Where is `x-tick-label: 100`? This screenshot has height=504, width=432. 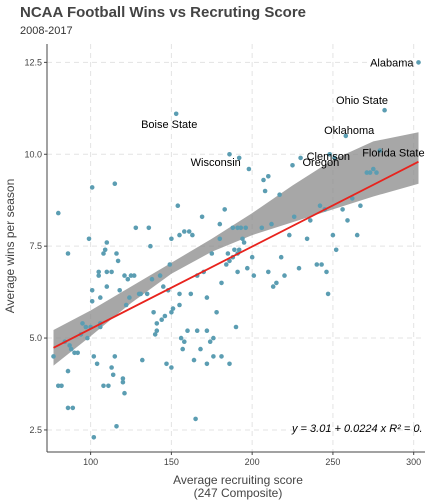 x-tick-label: 100 is located at coordinates (90, 462).